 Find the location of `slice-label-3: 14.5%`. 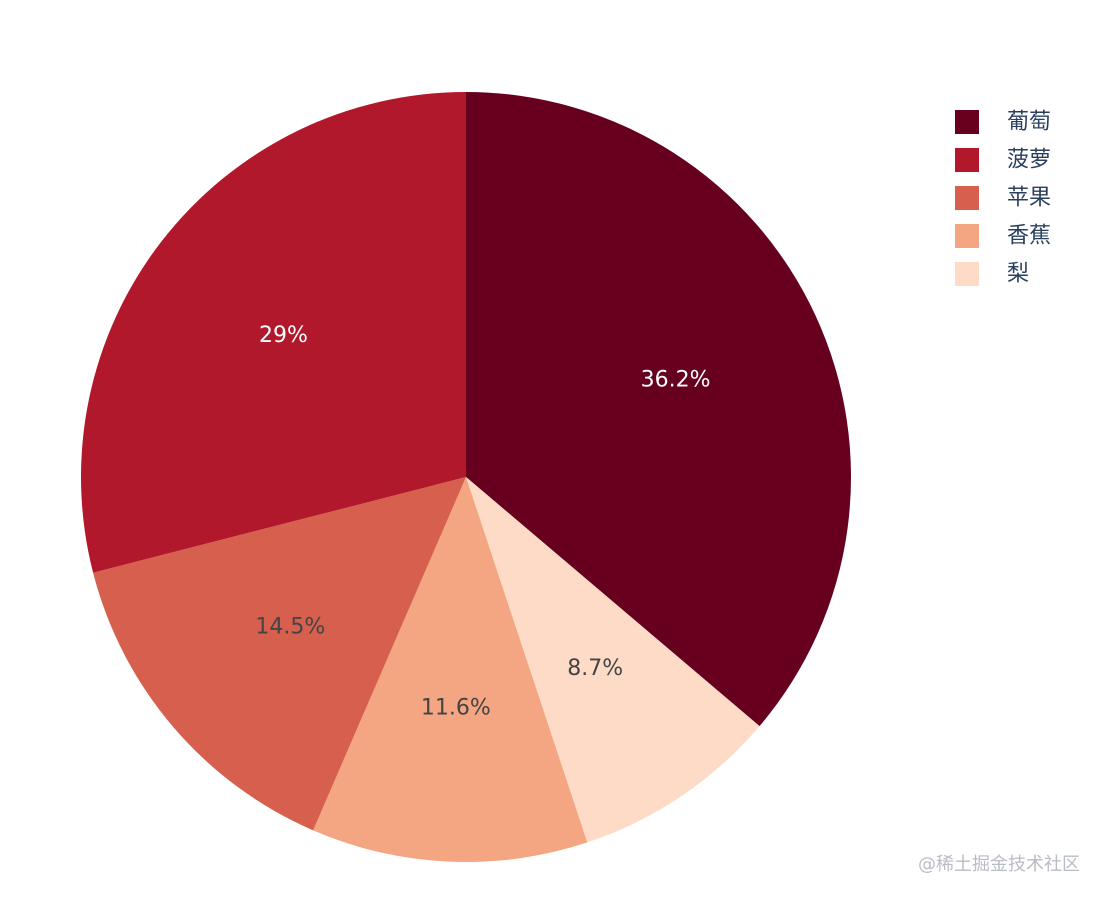

slice-label-3: 14.5% is located at coordinates (290, 627).